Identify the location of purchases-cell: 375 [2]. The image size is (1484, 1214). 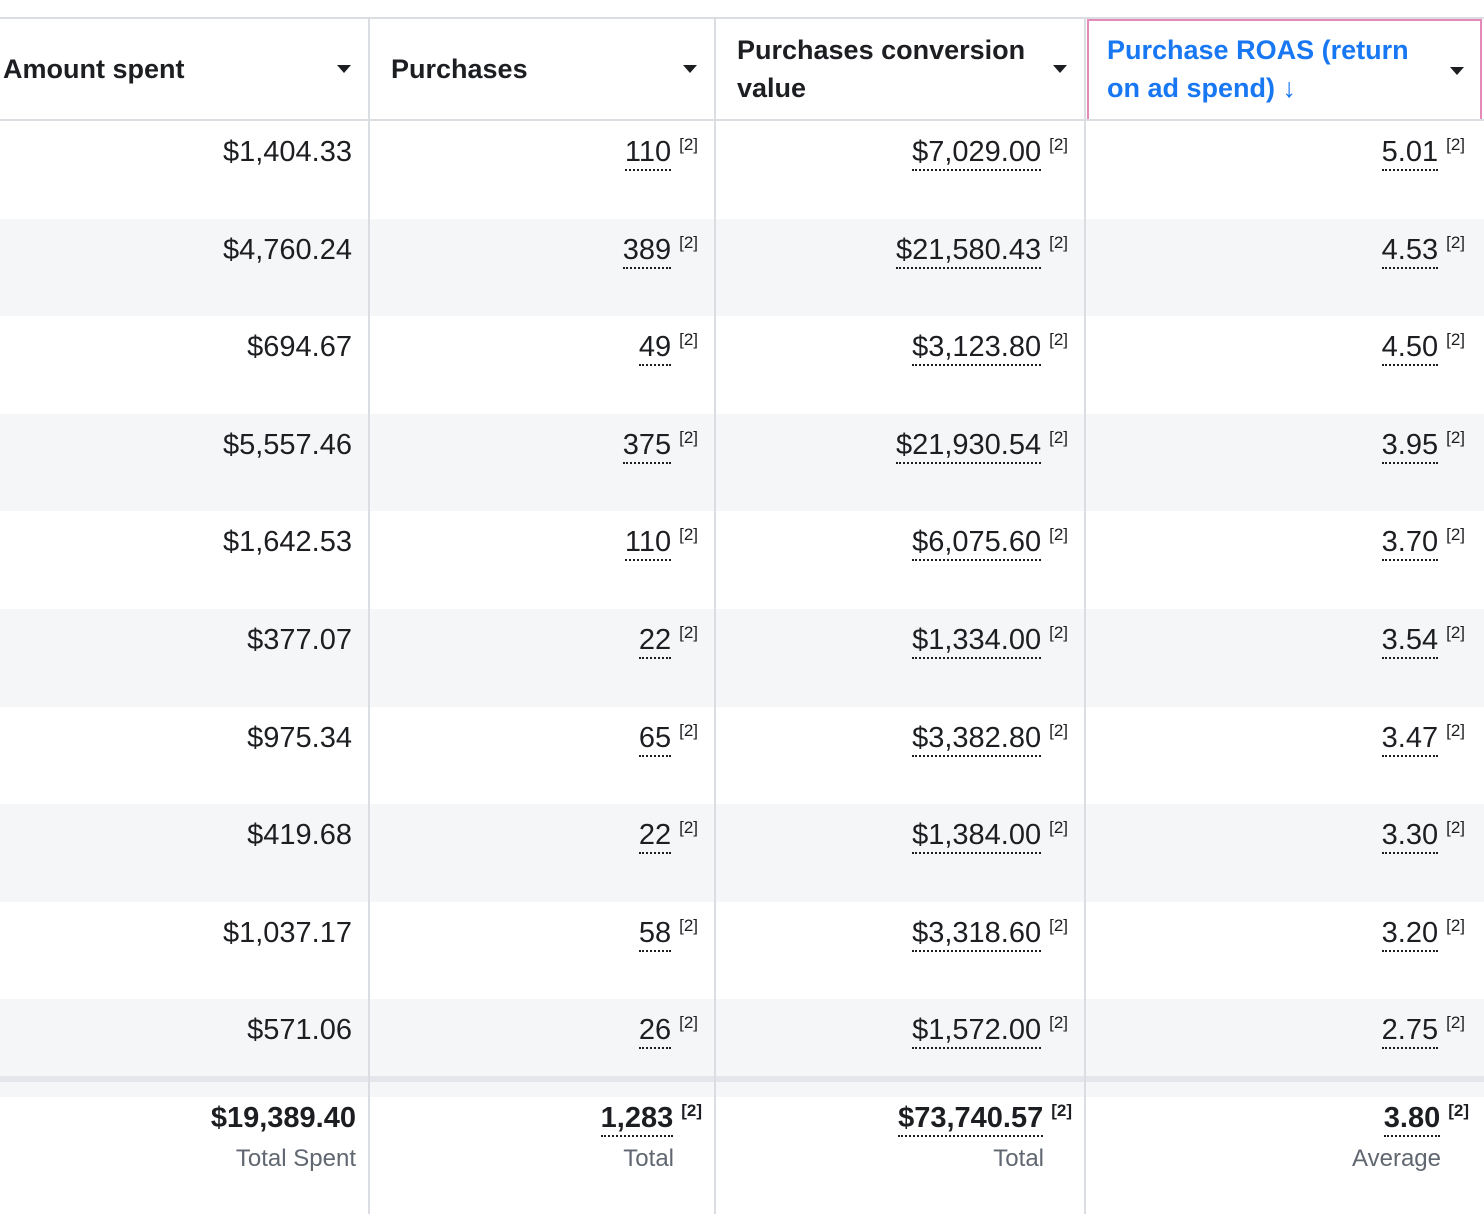
(660, 445).